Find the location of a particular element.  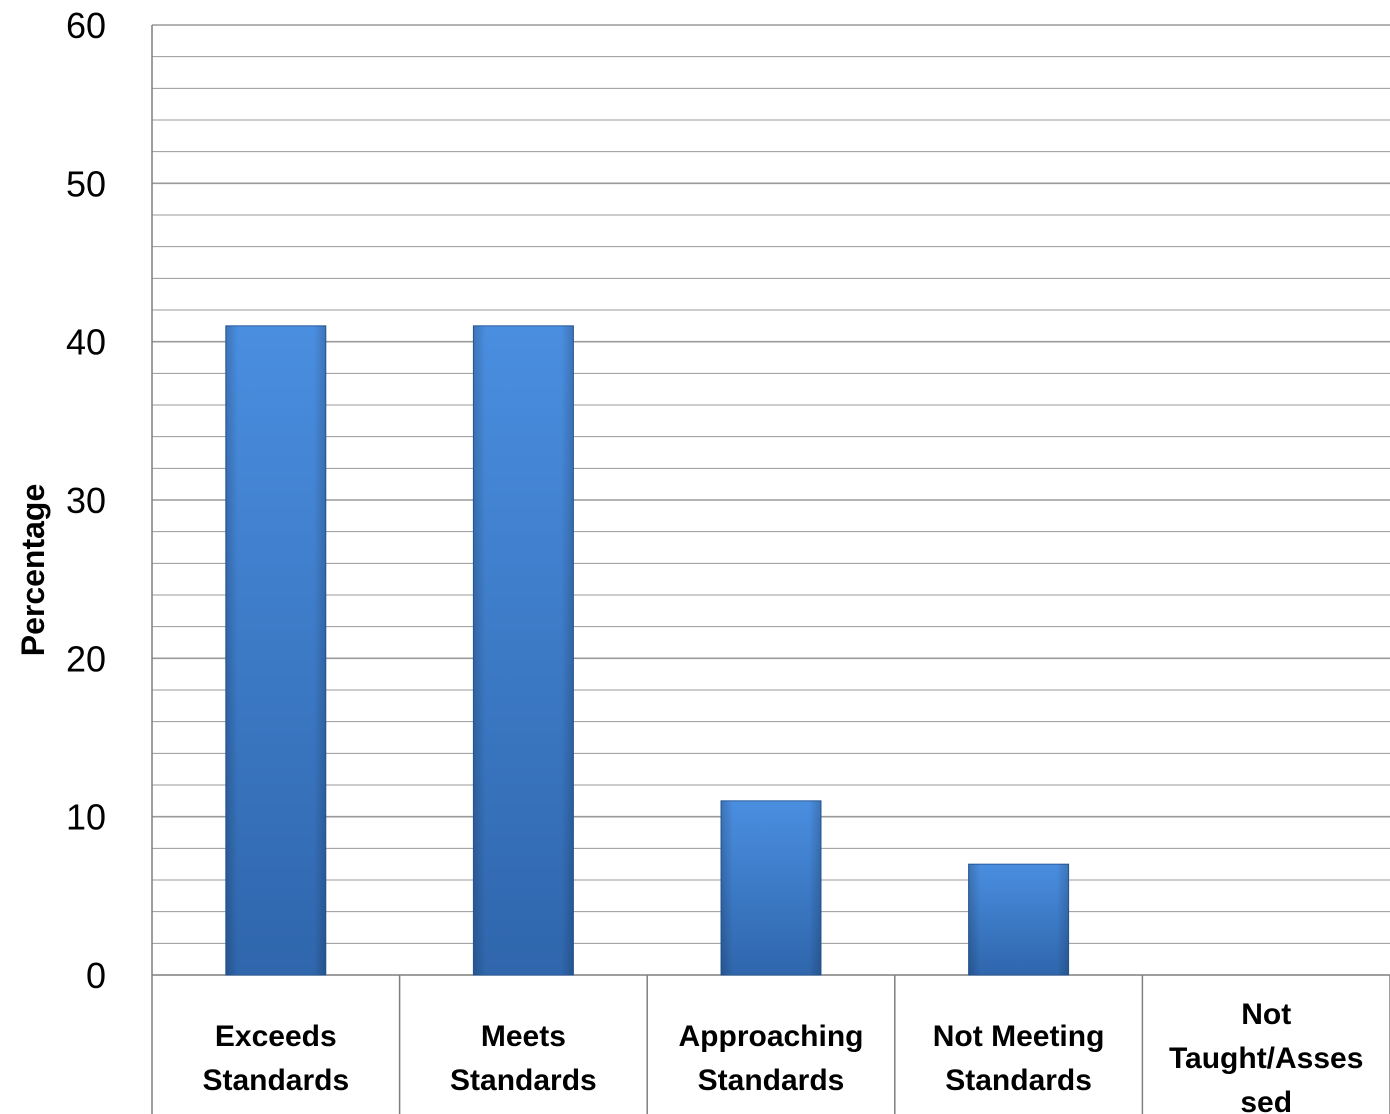

x-tick-label: Not Meeting Standards is located at coordinates (1019, 1058).